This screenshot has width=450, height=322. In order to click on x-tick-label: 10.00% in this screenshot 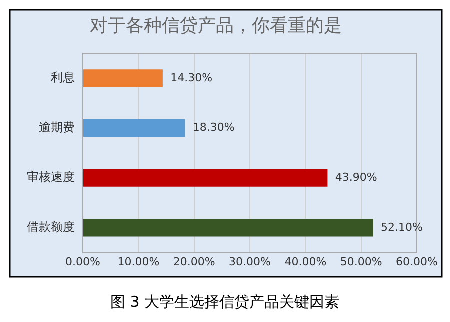, I will do `click(139, 261)`.